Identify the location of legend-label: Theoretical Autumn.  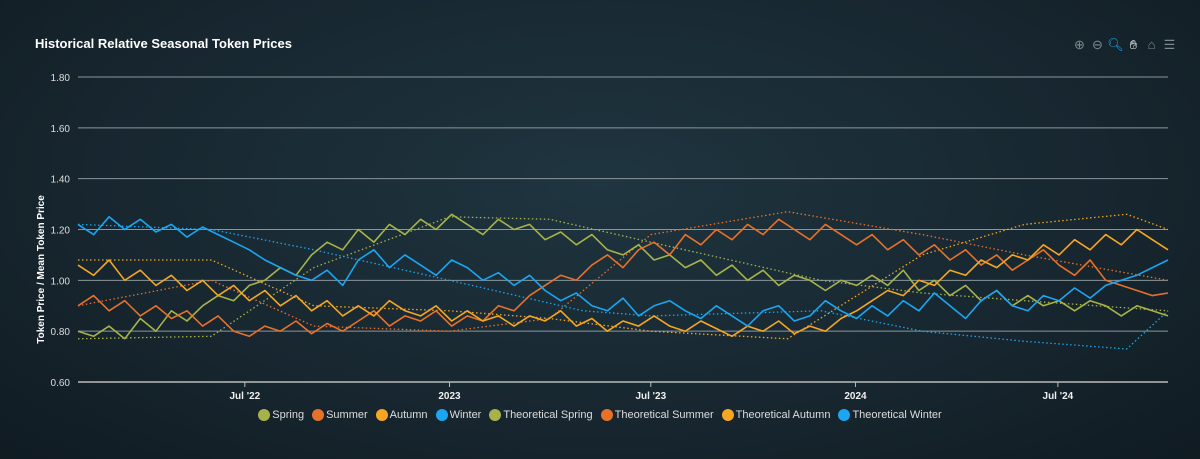
(783, 415).